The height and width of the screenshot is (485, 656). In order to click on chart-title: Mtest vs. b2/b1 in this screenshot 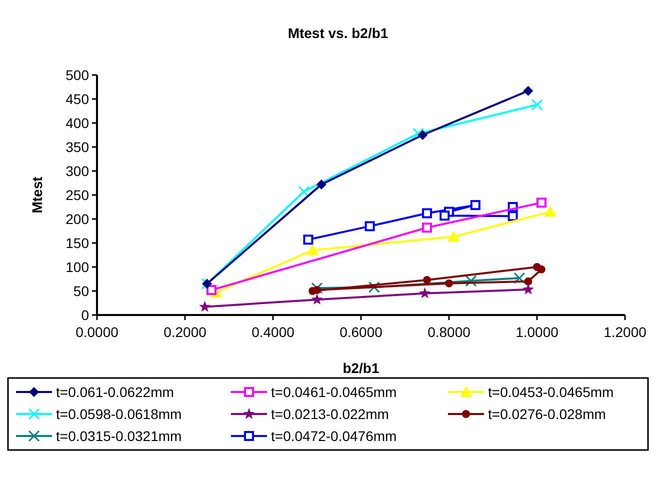, I will do `click(338, 33)`.